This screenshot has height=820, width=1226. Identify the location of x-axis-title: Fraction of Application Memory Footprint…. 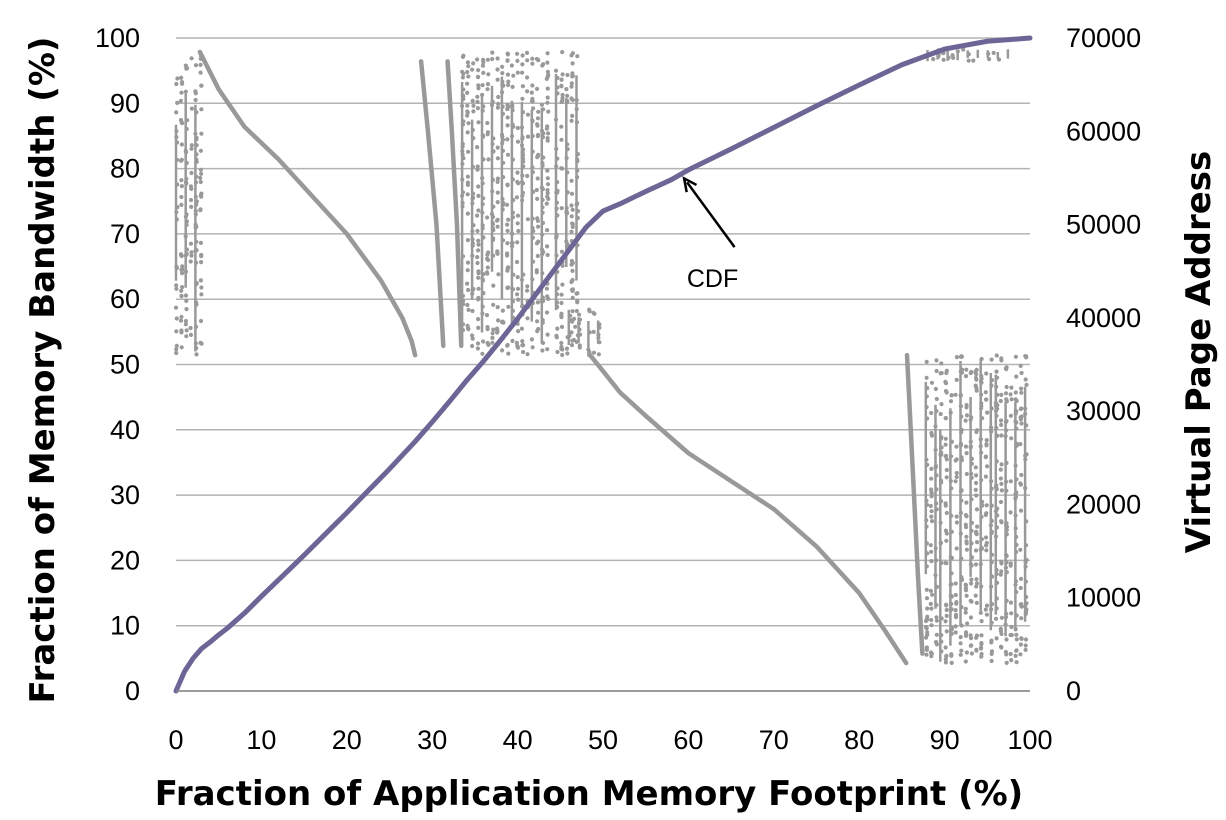
(589, 794).